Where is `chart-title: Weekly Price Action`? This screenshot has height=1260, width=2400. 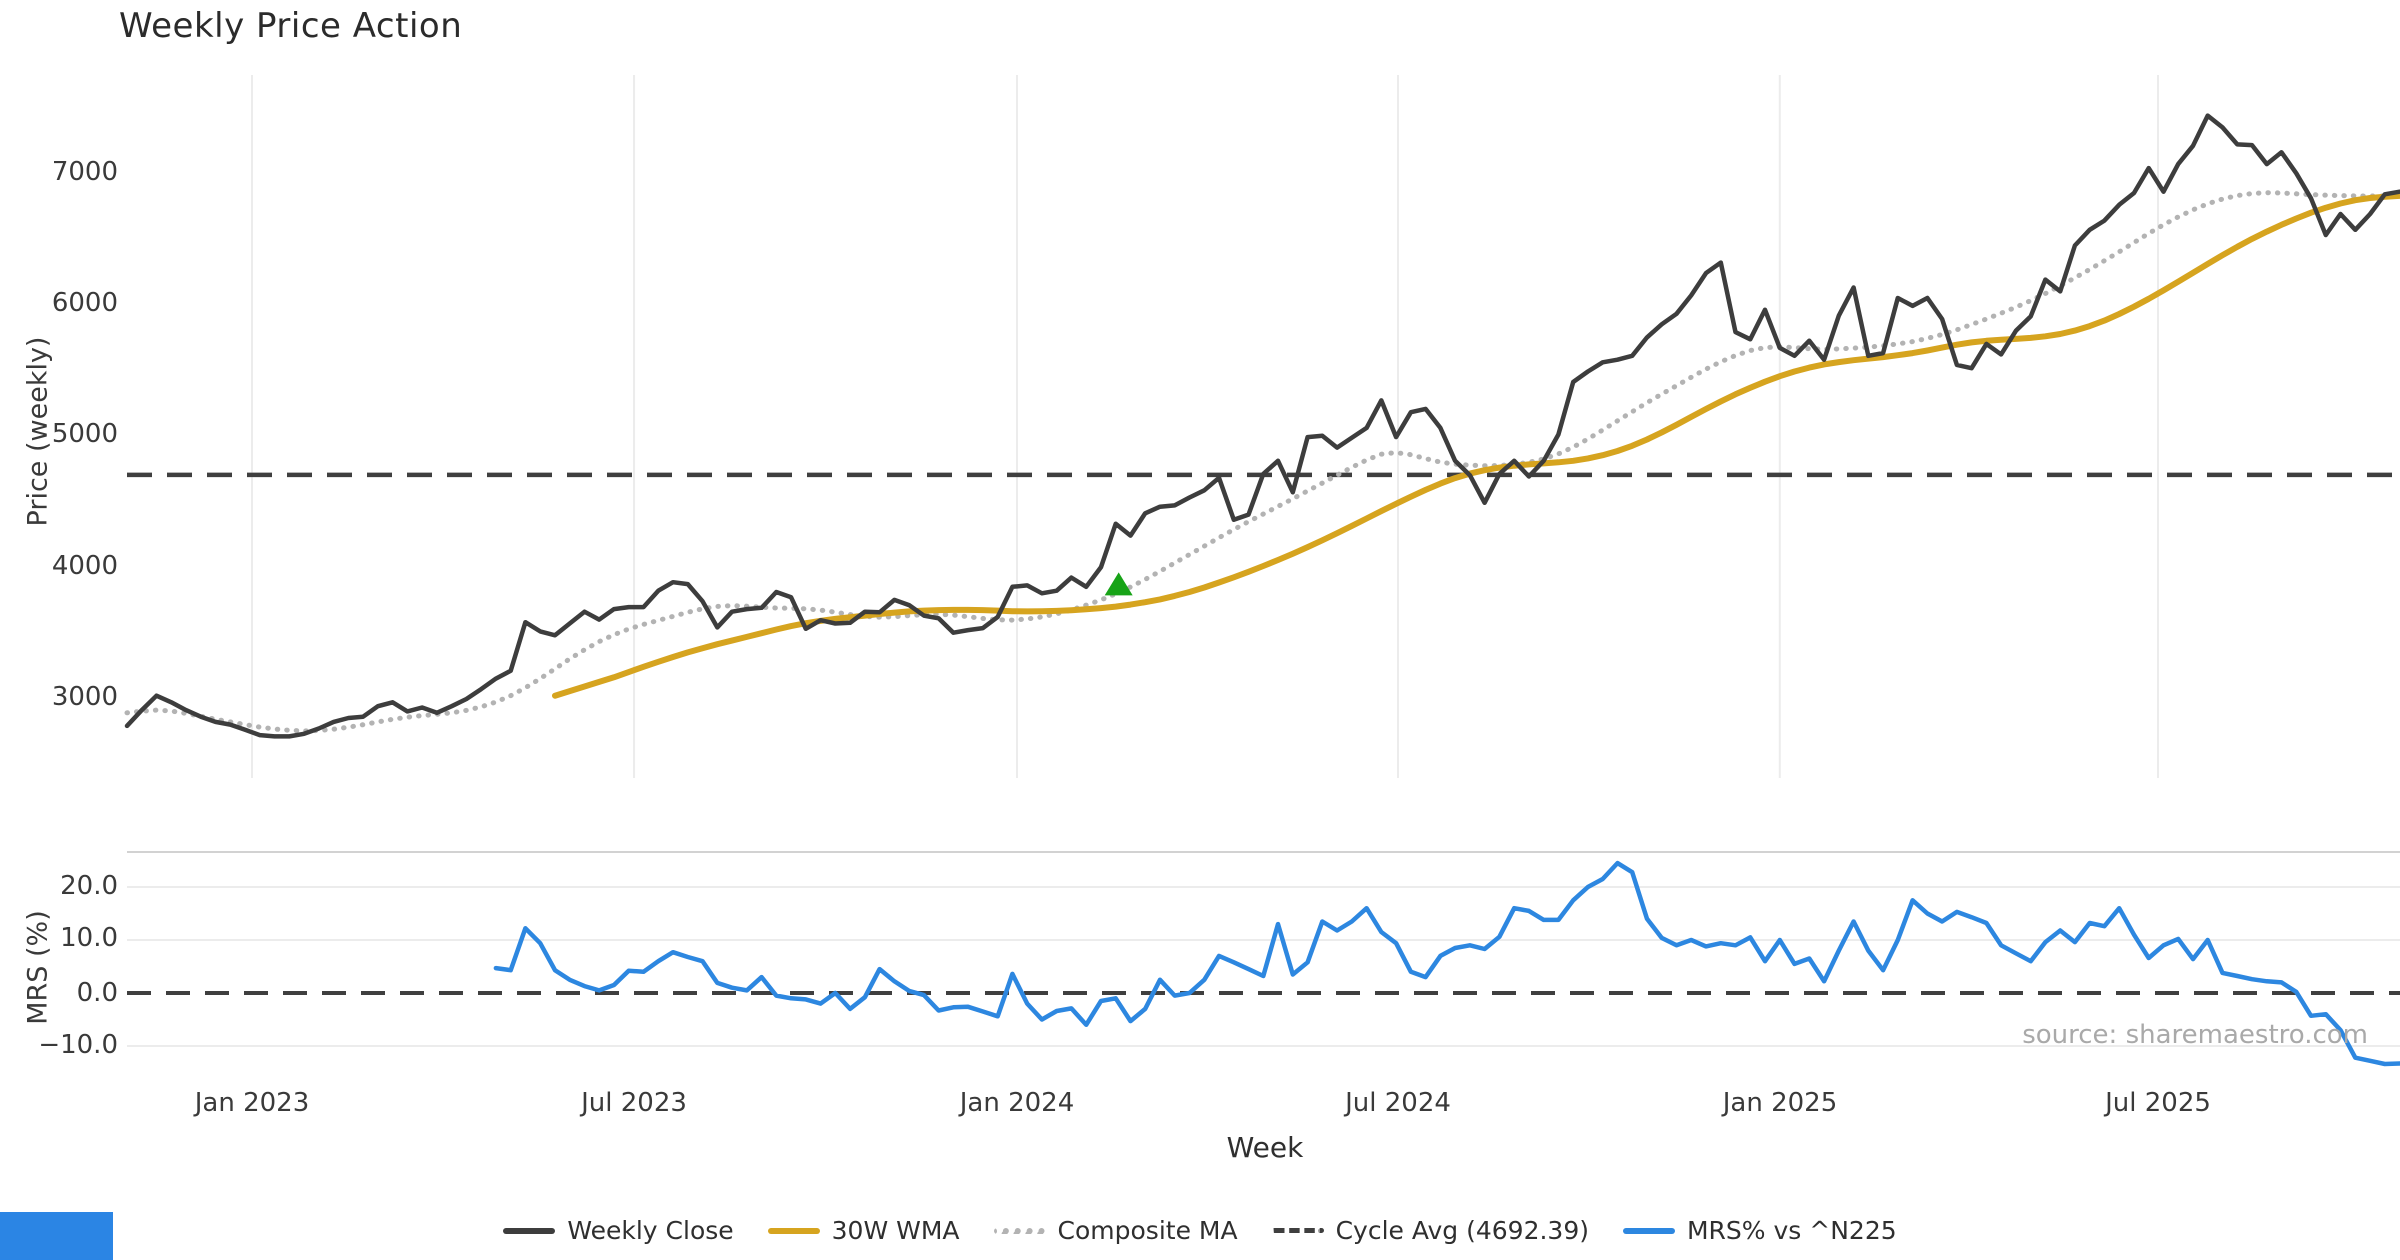 chart-title: Weekly Price Action is located at coordinates (291, 26).